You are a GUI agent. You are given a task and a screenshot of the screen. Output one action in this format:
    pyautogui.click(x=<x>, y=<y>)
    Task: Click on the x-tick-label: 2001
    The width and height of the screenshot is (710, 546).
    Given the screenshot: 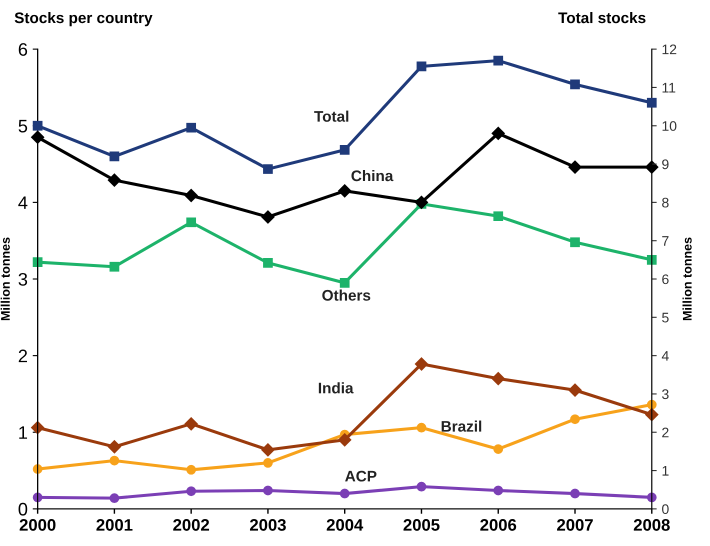 What is the action you would take?
    pyautogui.click(x=114, y=525)
    